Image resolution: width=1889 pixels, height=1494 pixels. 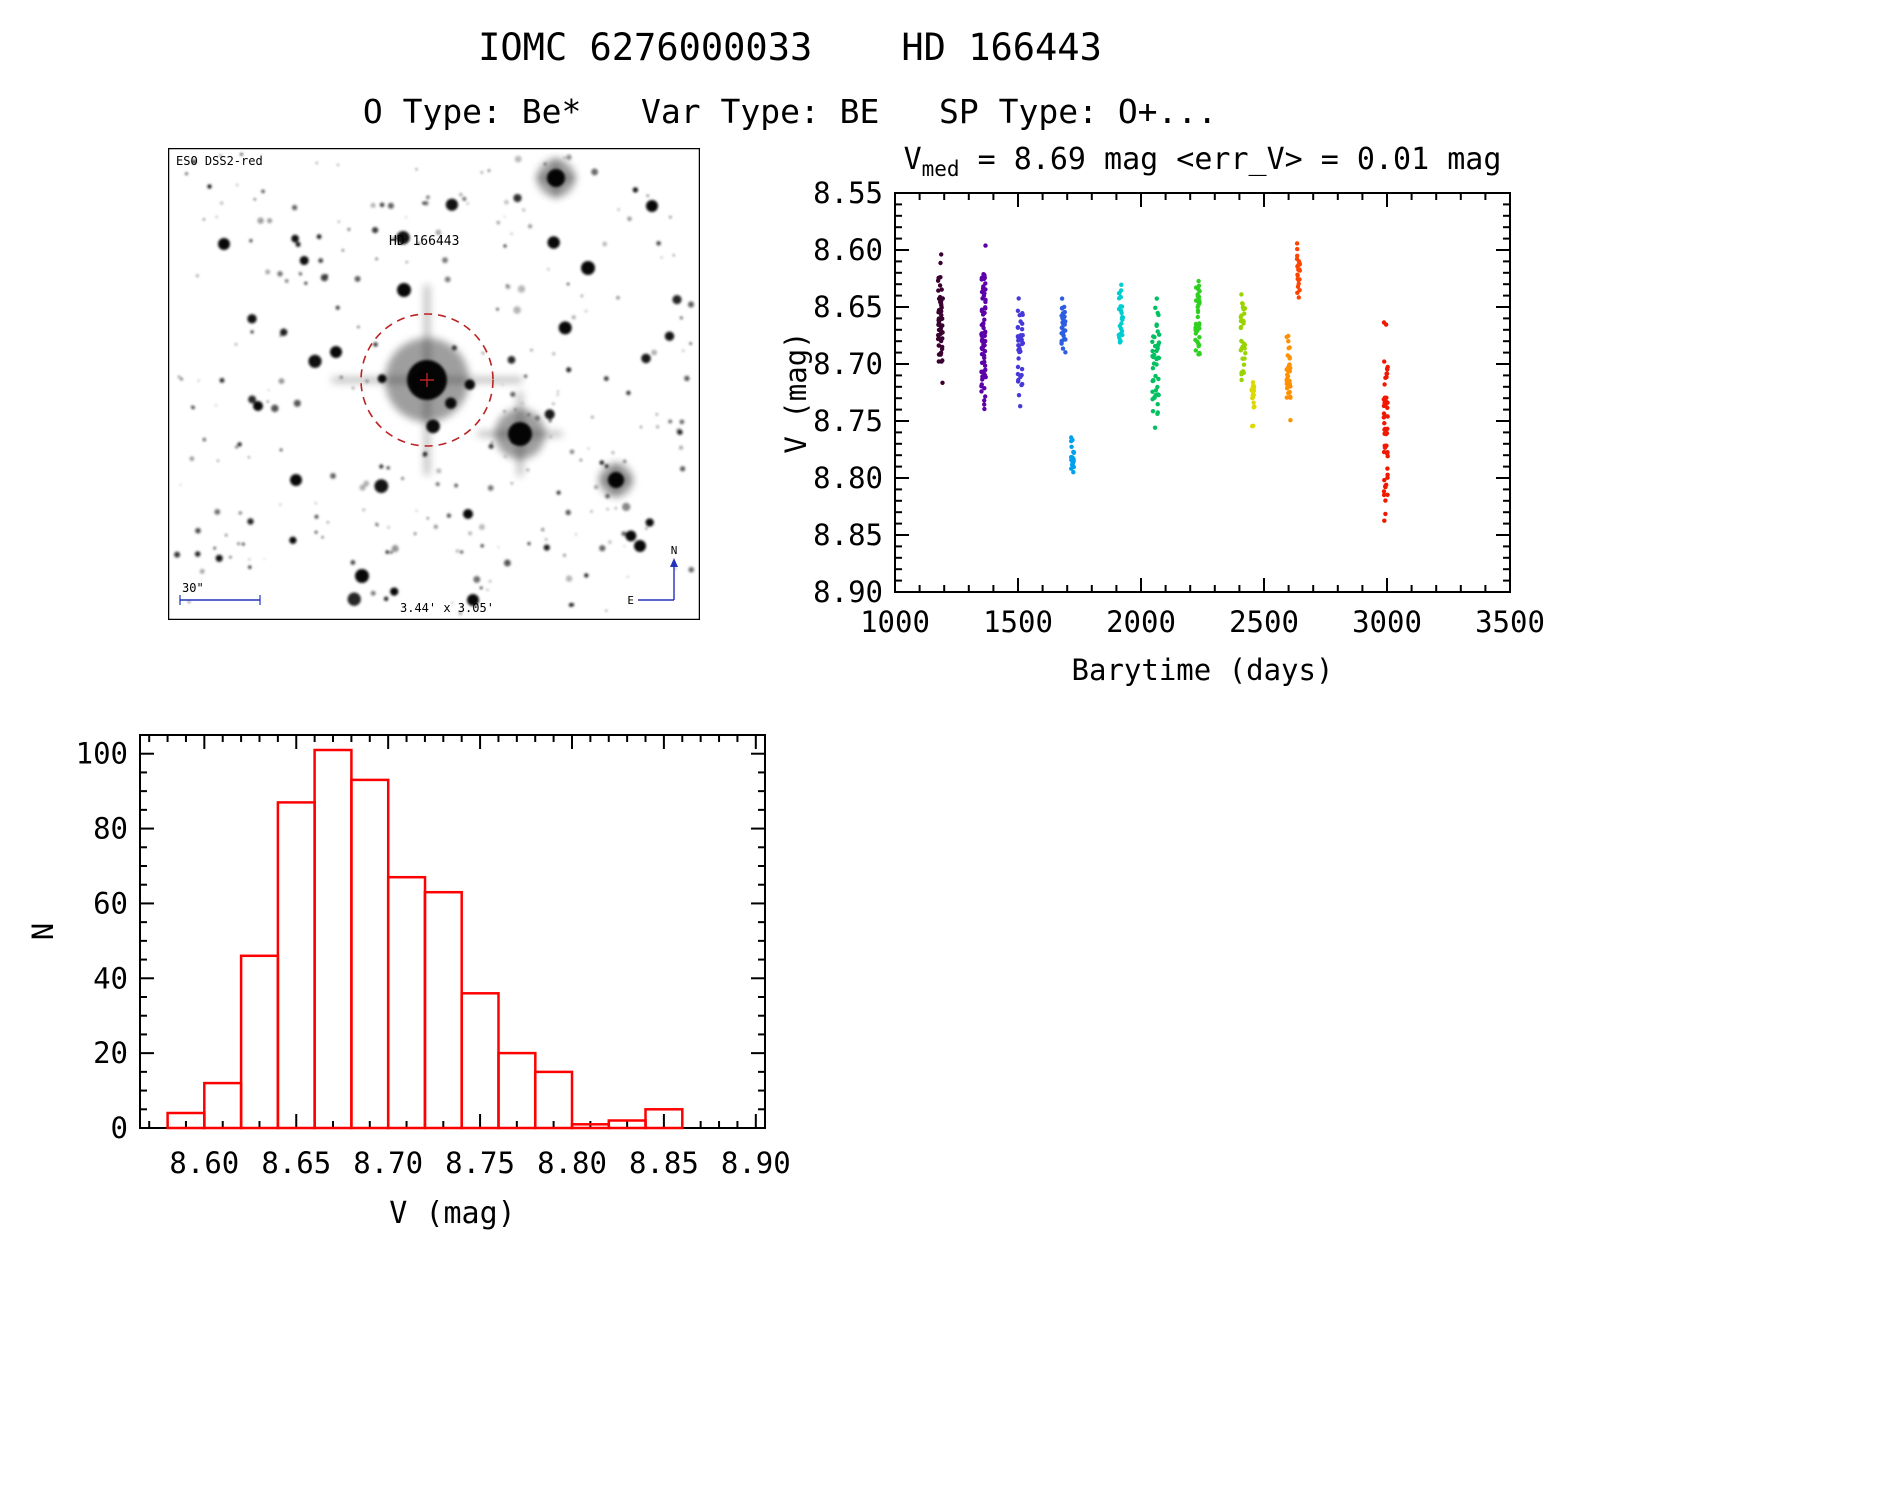 What do you see at coordinates (1387, 622) in the screenshot?
I see `x-tick-label: 3000` at bounding box center [1387, 622].